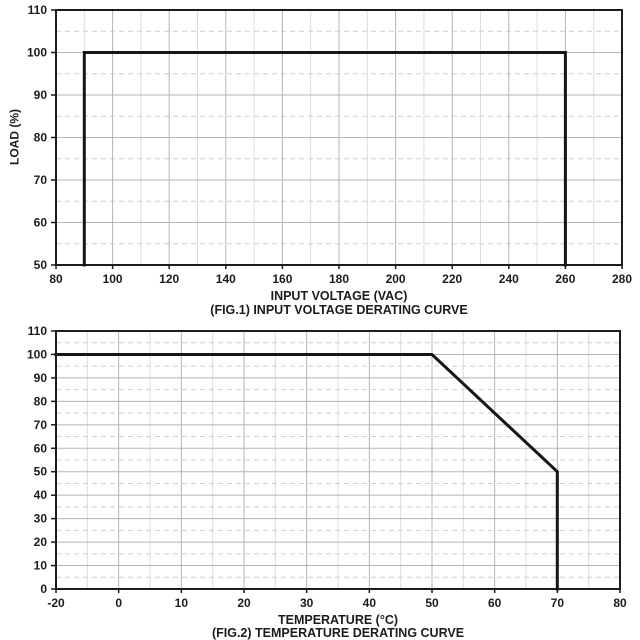  What do you see at coordinates (337, 603) in the screenshot?
I see `x-tick-labels: -20 0 10 20 30 40 50 60 70 80` at bounding box center [337, 603].